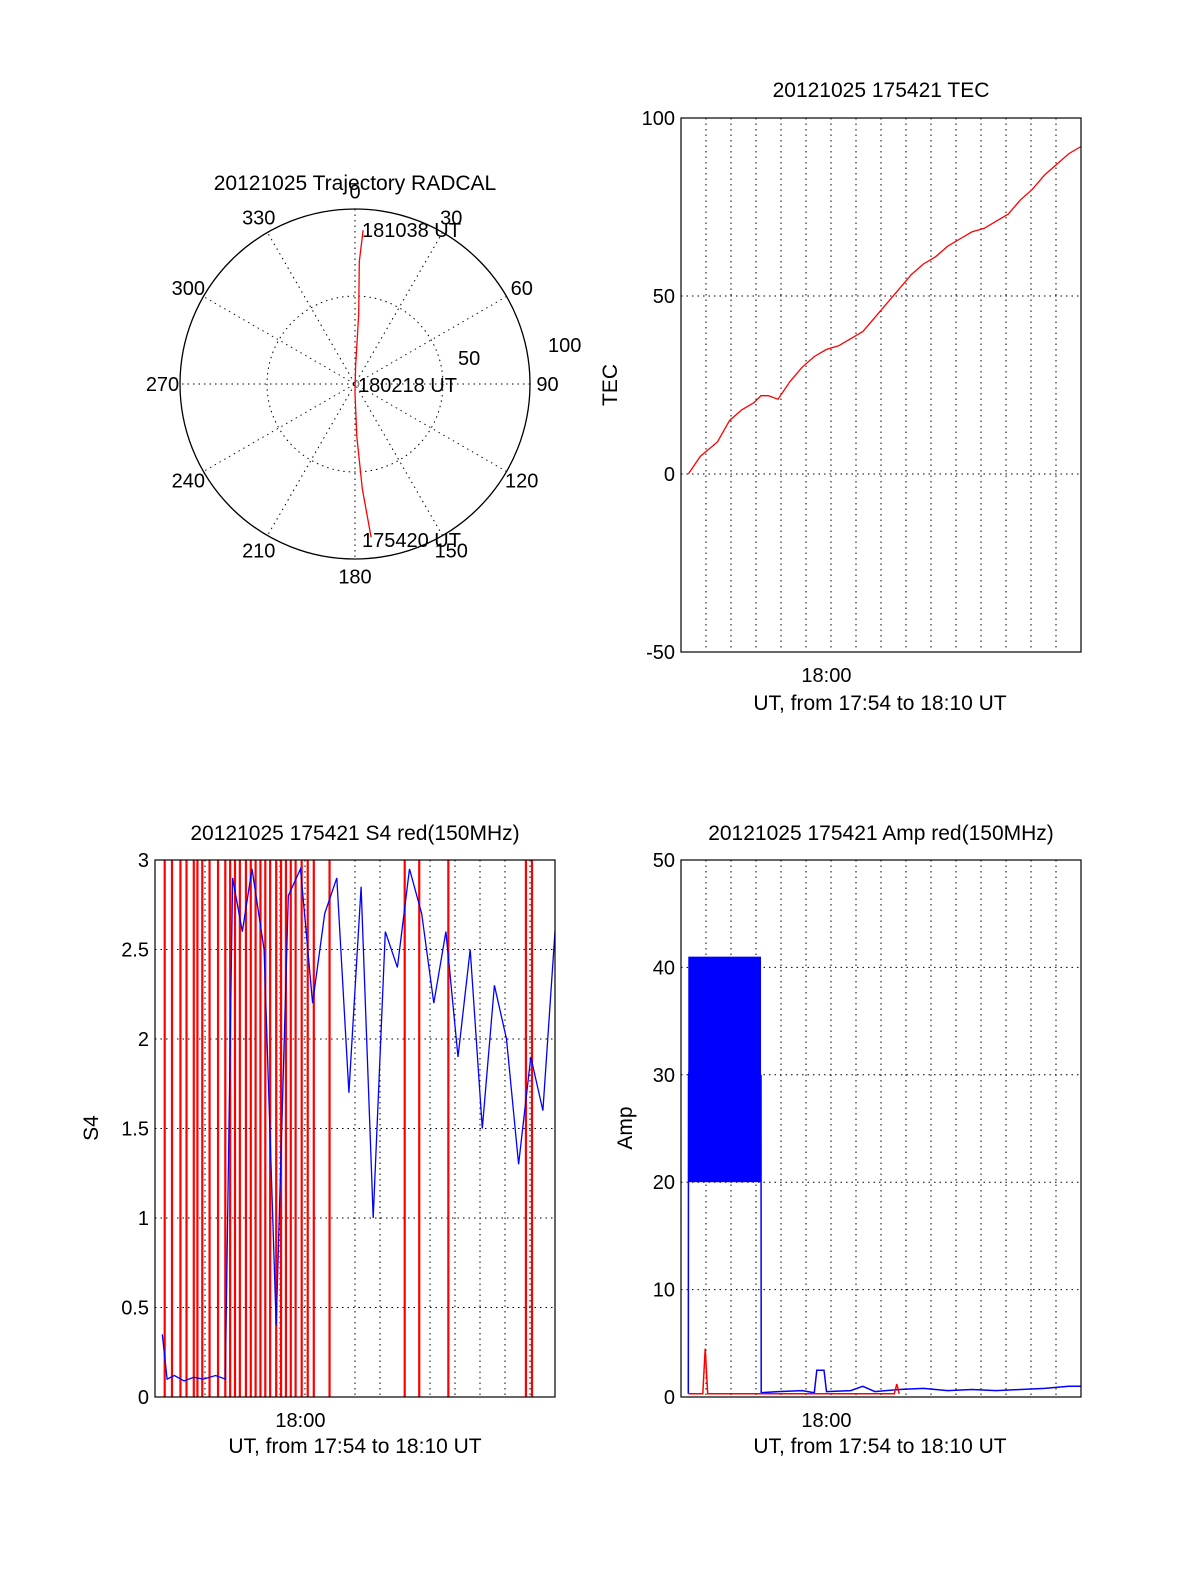  I want to click on y-tick-label: -50, so click(660, 653).